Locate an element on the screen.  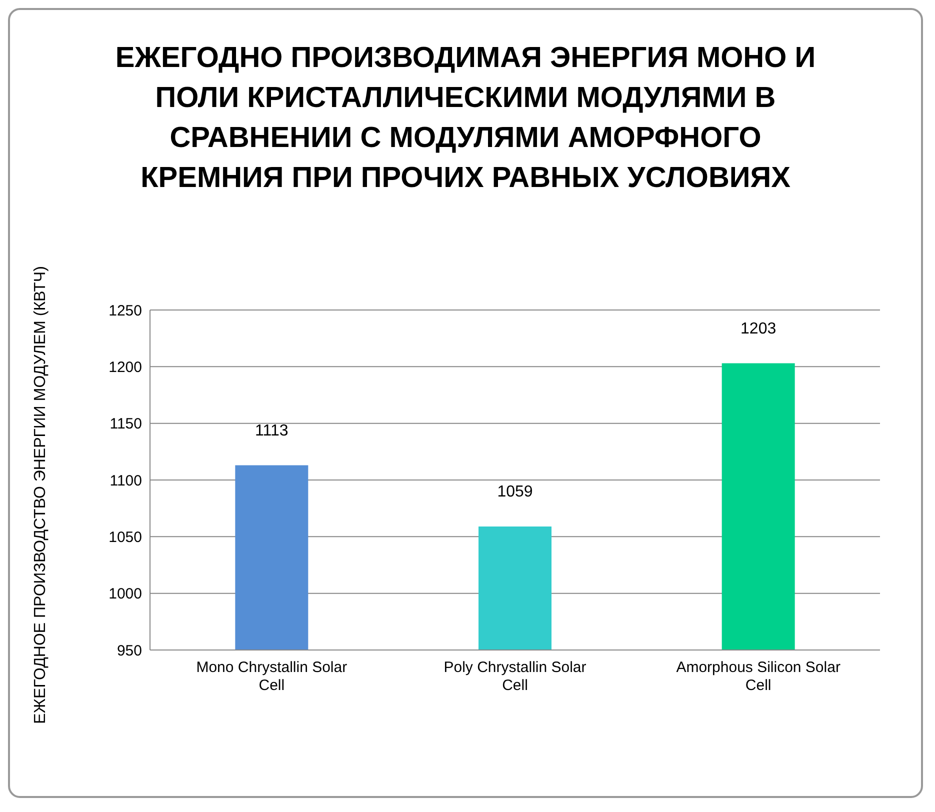
y-tick-label: 950 is located at coordinates (129, 651).